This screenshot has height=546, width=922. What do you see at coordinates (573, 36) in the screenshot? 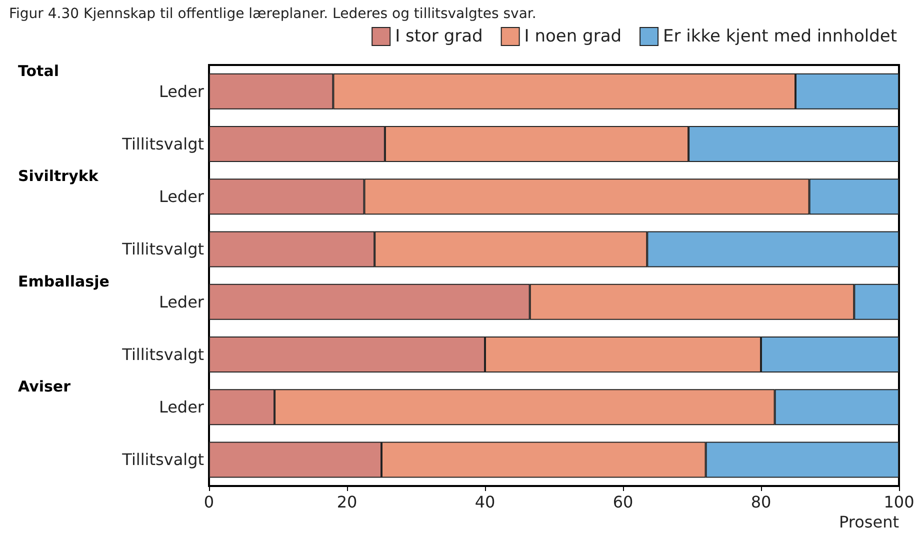
I see `legend-label: I noen grad` at bounding box center [573, 36].